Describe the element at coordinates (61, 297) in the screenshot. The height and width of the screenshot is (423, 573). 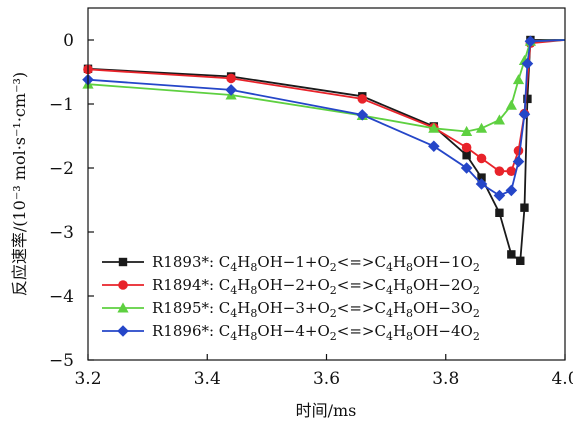
I see `y-tick-label: −4` at that location.